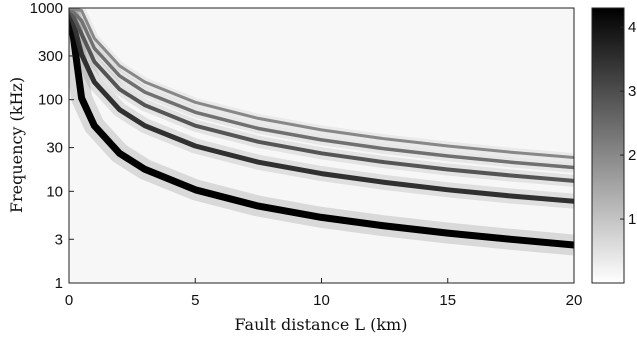 This screenshot has width=637, height=339. I want to click on colorbar, so click(608, 145).